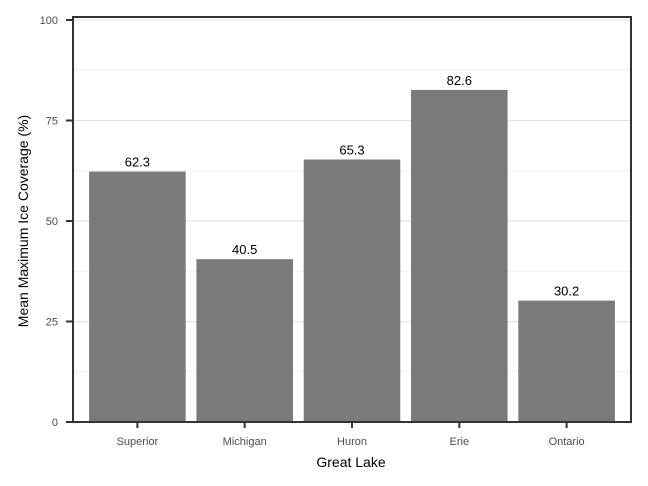  What do you see at coordinates (566, 291) in the screenshot?
I see `data-label-ontario: 30.2` at bounding box center [566, 291].